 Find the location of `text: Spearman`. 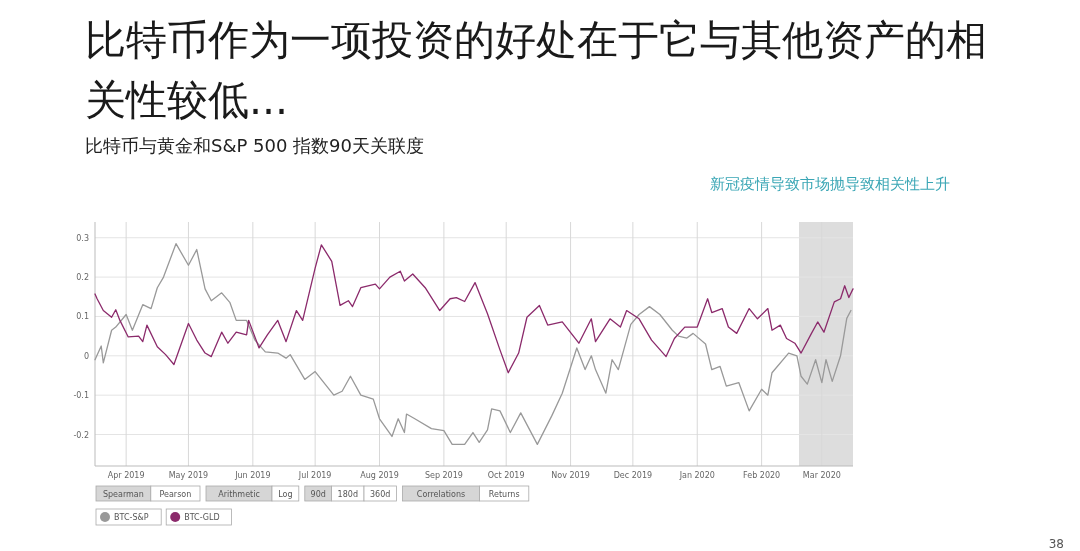

text: Spearman is located at coordinates (123, 494).